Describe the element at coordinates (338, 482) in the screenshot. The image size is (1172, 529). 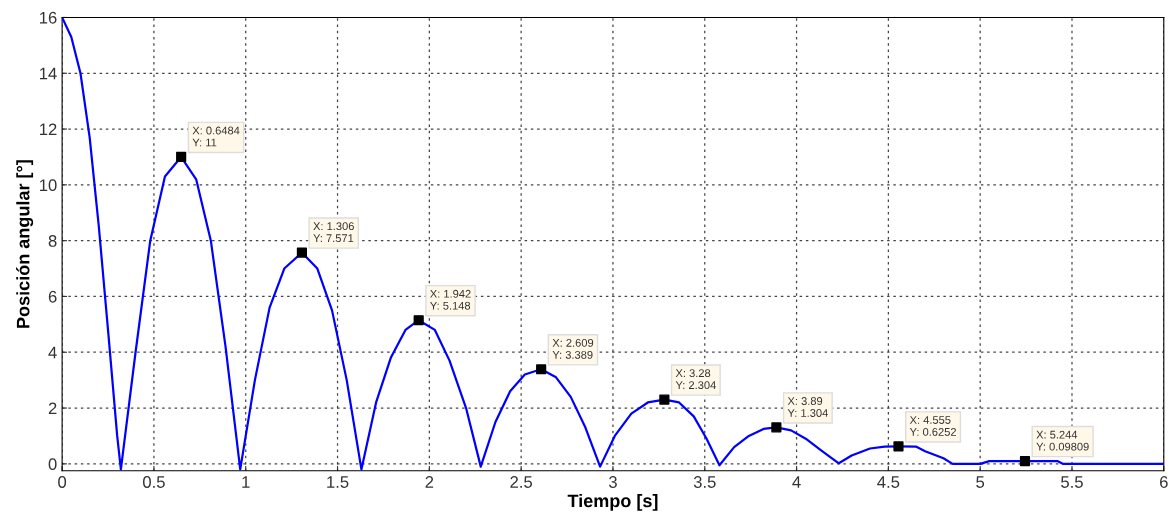
I see `x-tick-label: 1.5` at that location.